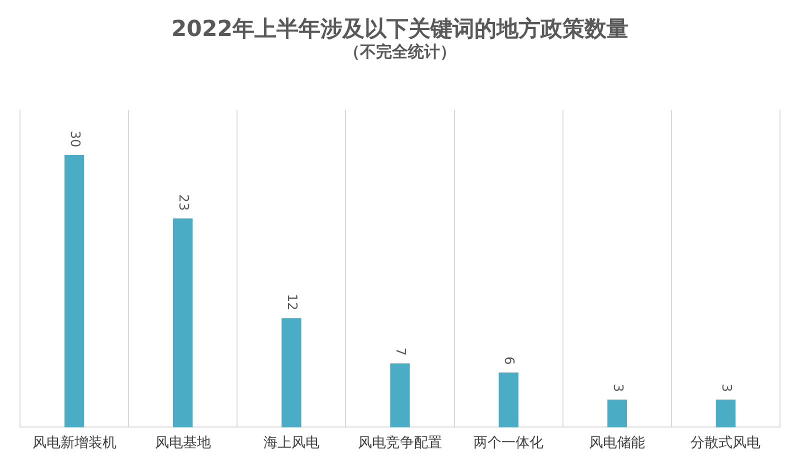 The width and height of the screenshot is (800, 472). I want to click on x-tick-label: 分散式风电, so click(725, 443).